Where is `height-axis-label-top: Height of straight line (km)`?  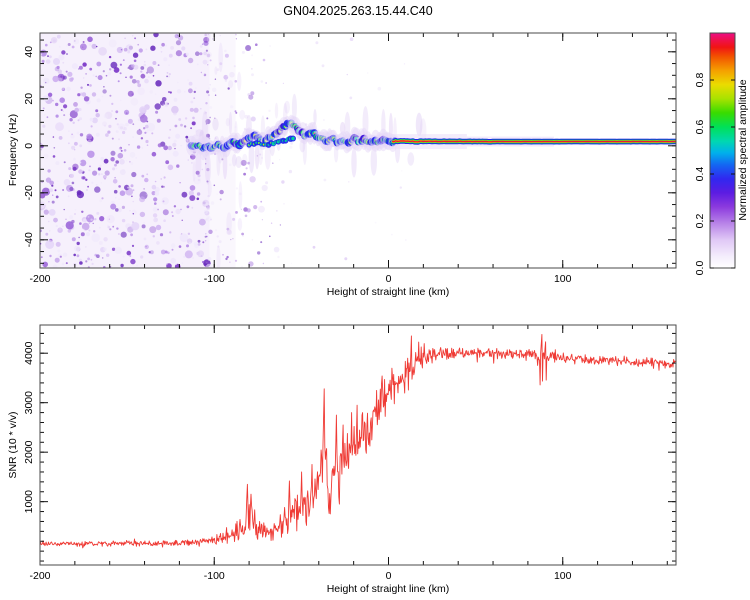 height-axis-label-top: Height of straight line (km) is located at coordinates (388, 292).